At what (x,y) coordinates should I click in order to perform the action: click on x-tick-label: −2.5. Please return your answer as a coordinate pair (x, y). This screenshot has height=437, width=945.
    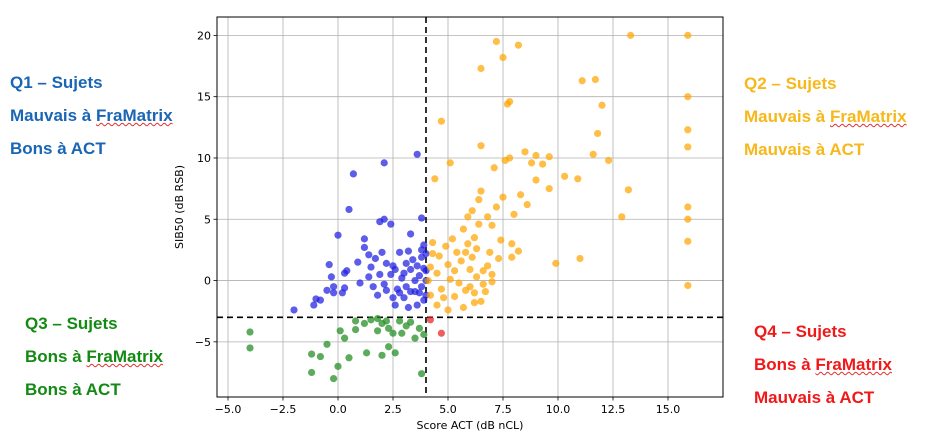
    Looking at the image, I should click on (283, 409).